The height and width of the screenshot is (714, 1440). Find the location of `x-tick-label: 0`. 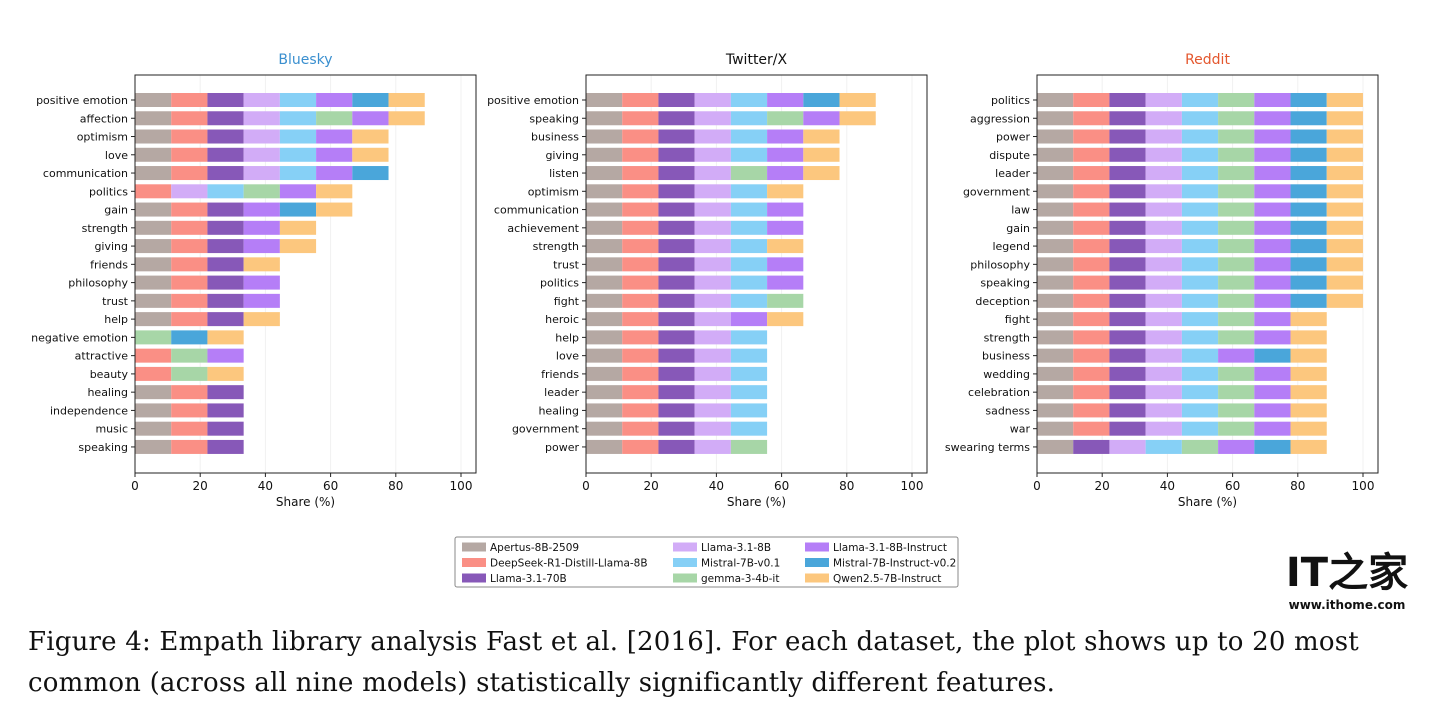

x-tick-label: 0 is located at coordinates (135, 486).